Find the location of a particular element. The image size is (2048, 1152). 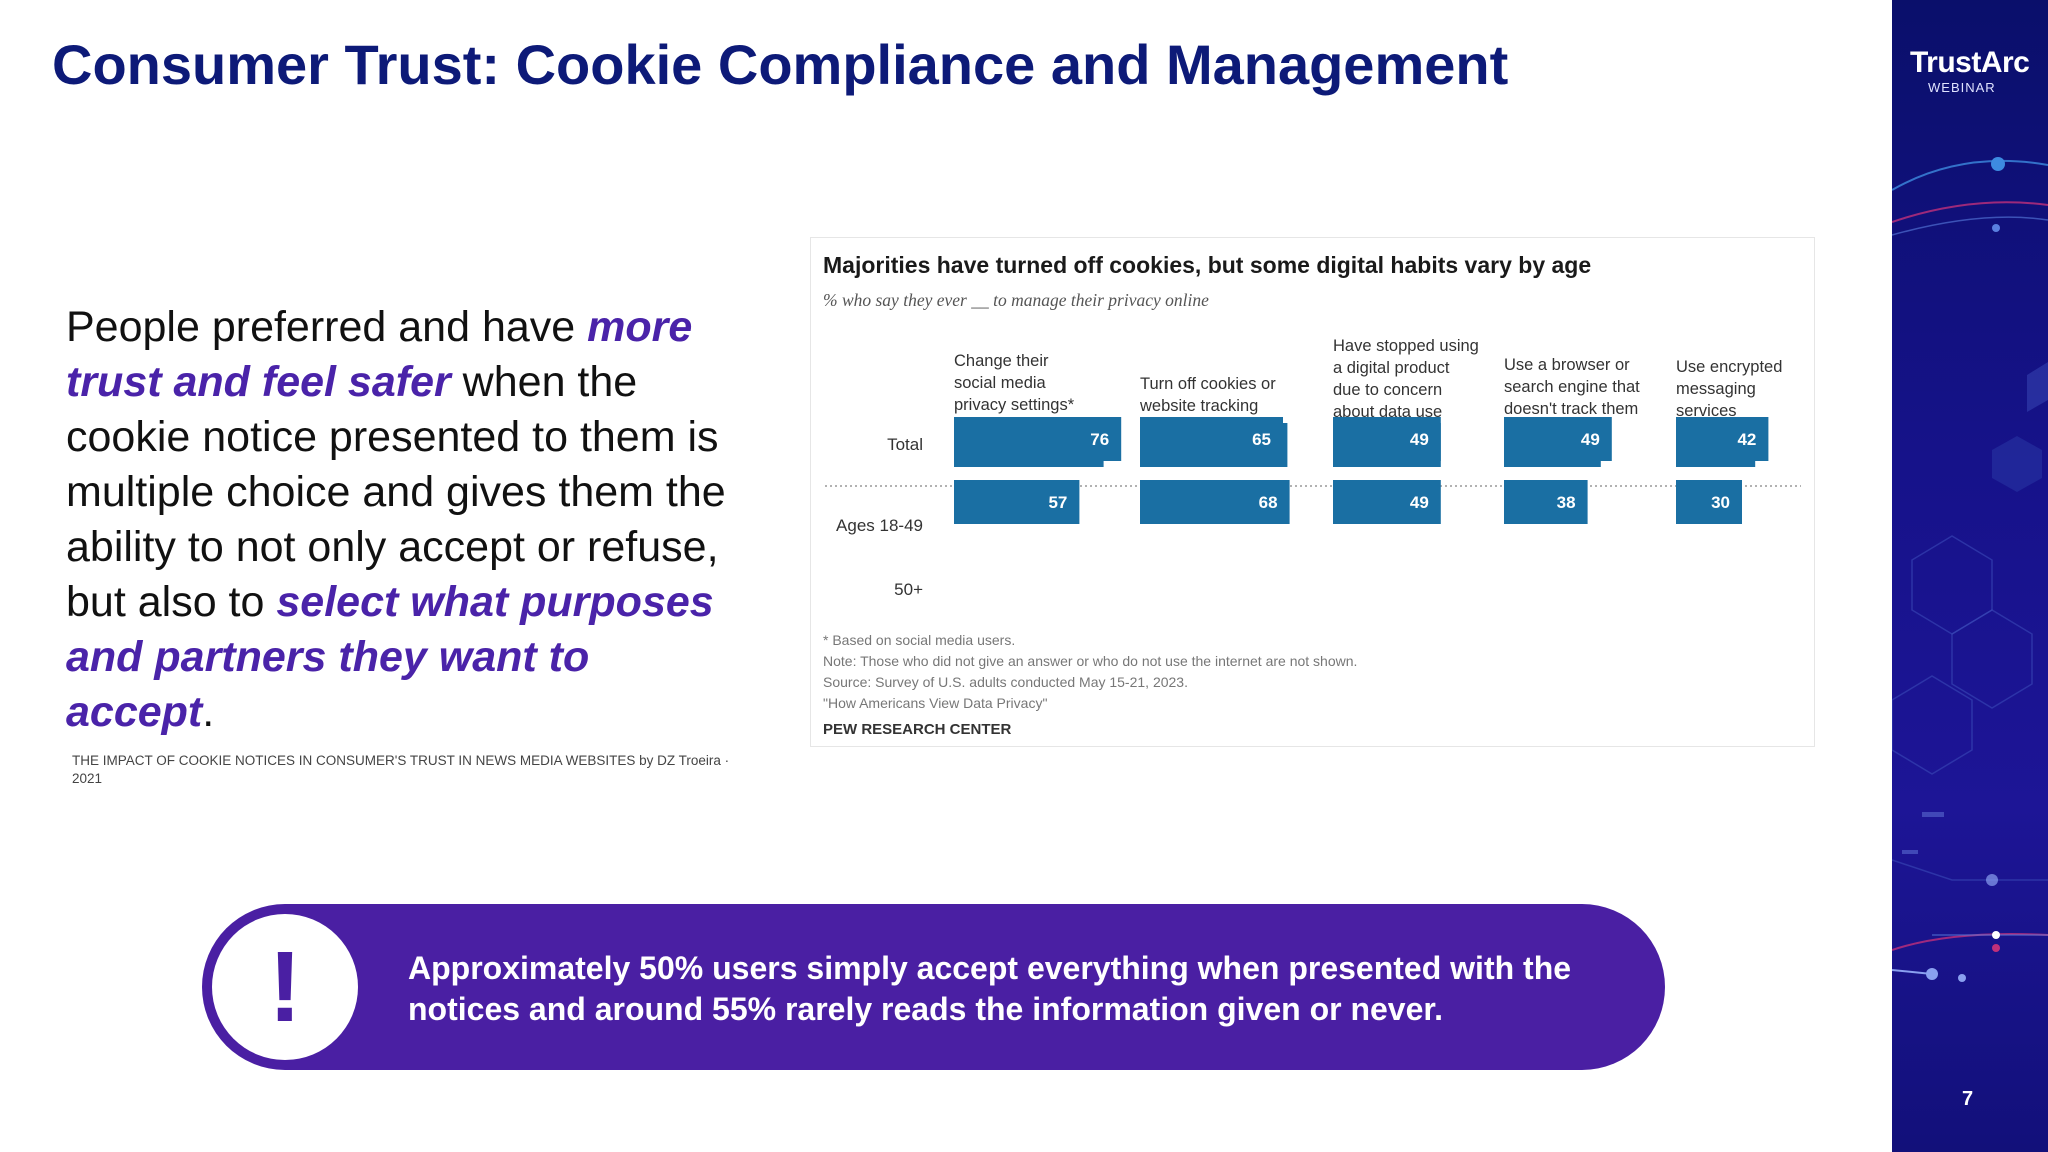

brand-panel is located at coordinates (1970, 576).